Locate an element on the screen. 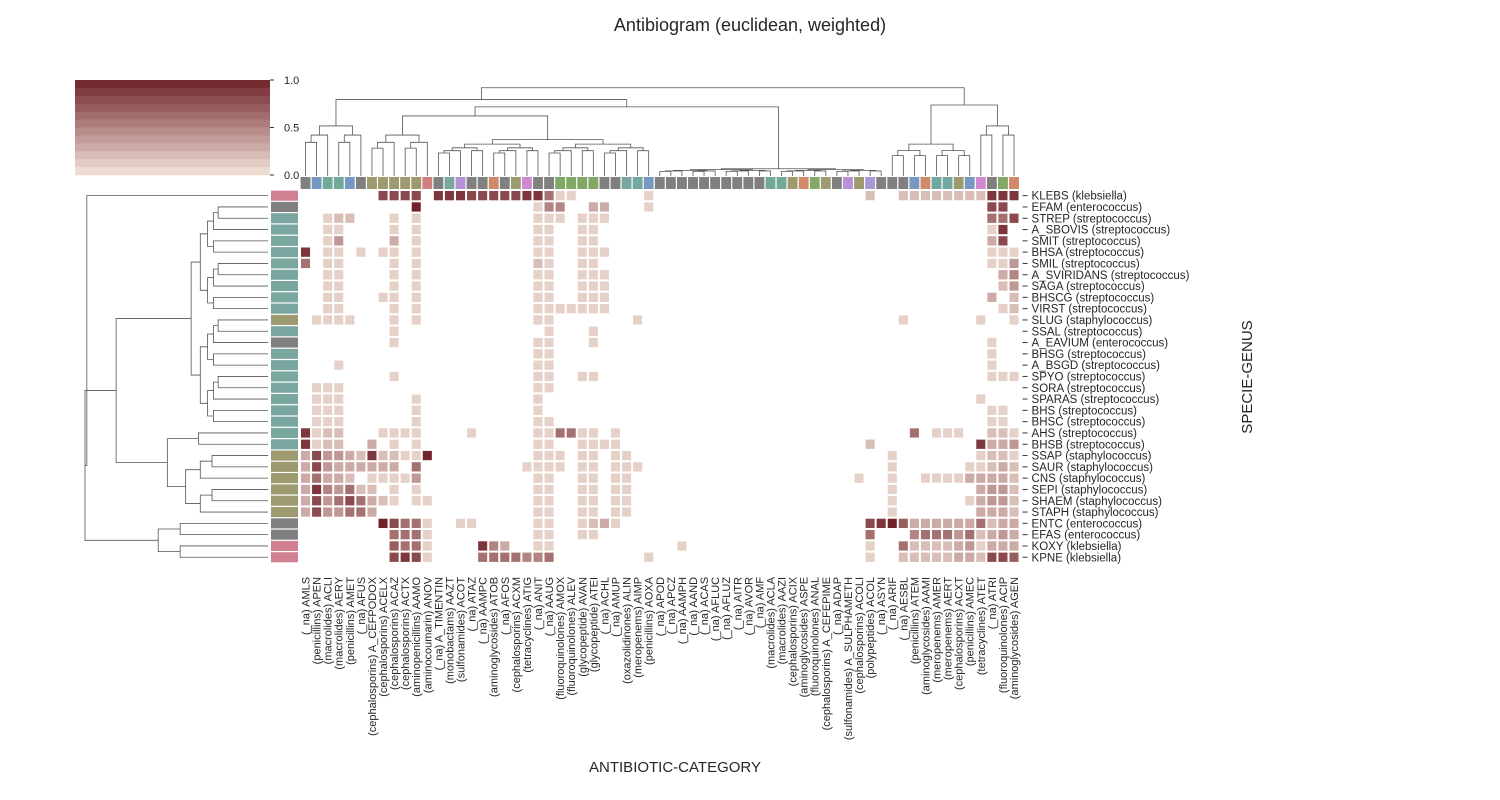 The image size is (1500, 800). row-label: KLEBS (klebsiella) is located at coordinates (1079, 197).